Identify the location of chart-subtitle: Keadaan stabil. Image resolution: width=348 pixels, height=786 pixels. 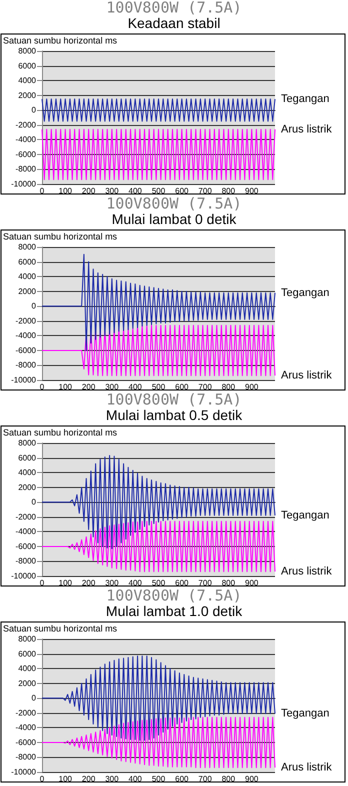
(174, 23).